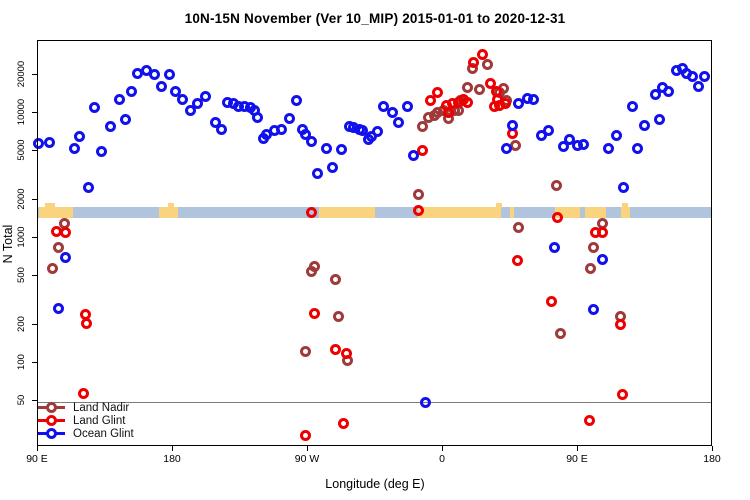  Describe the element at coordinates (375, 484) in the screenshot. I see `x-axis-label: Longitude (deg E)` at that location.